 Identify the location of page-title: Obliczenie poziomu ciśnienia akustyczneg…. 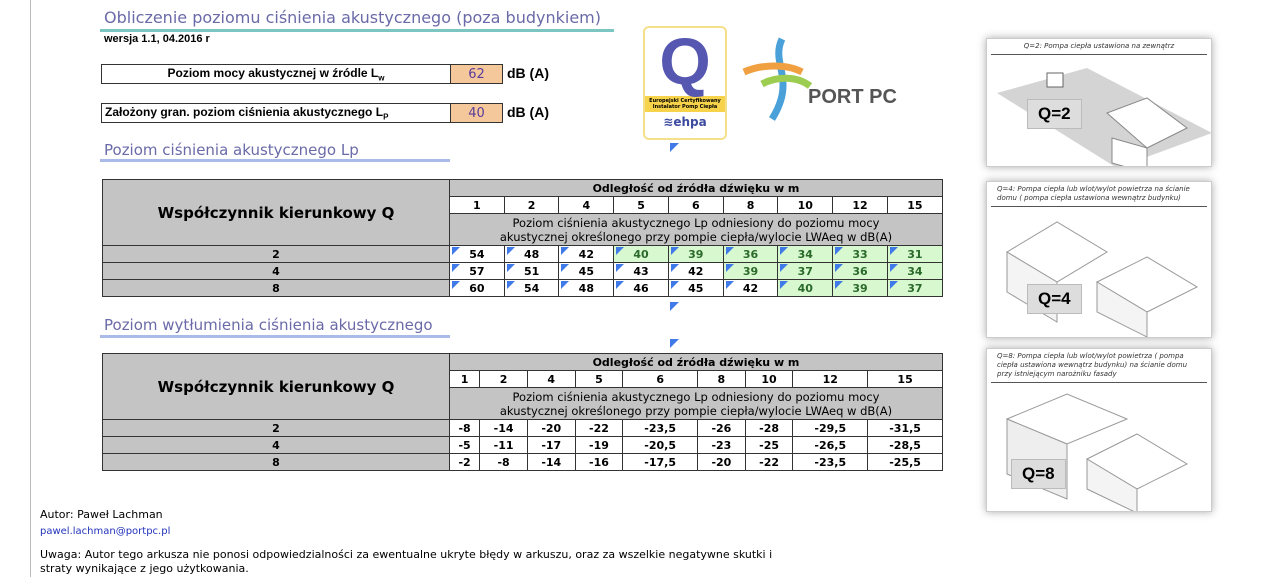
(352, 17).